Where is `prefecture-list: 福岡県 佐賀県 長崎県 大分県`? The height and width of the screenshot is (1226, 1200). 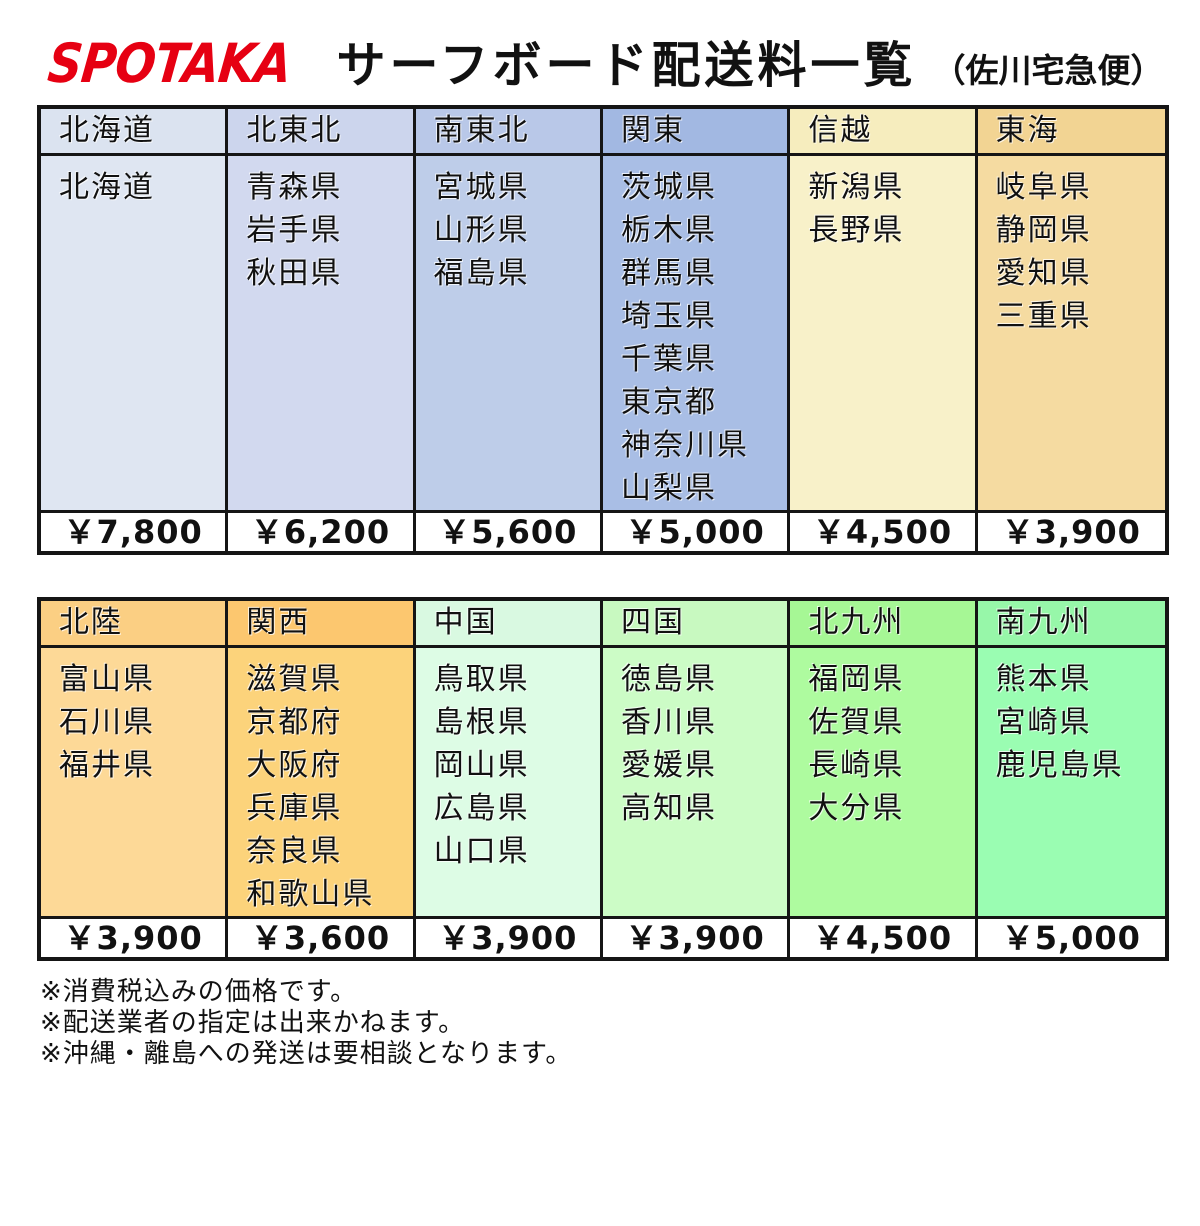 prefecture-list: 福岡県 佐賀県 長崎県 大分県 is located at coordinates (882, 783).